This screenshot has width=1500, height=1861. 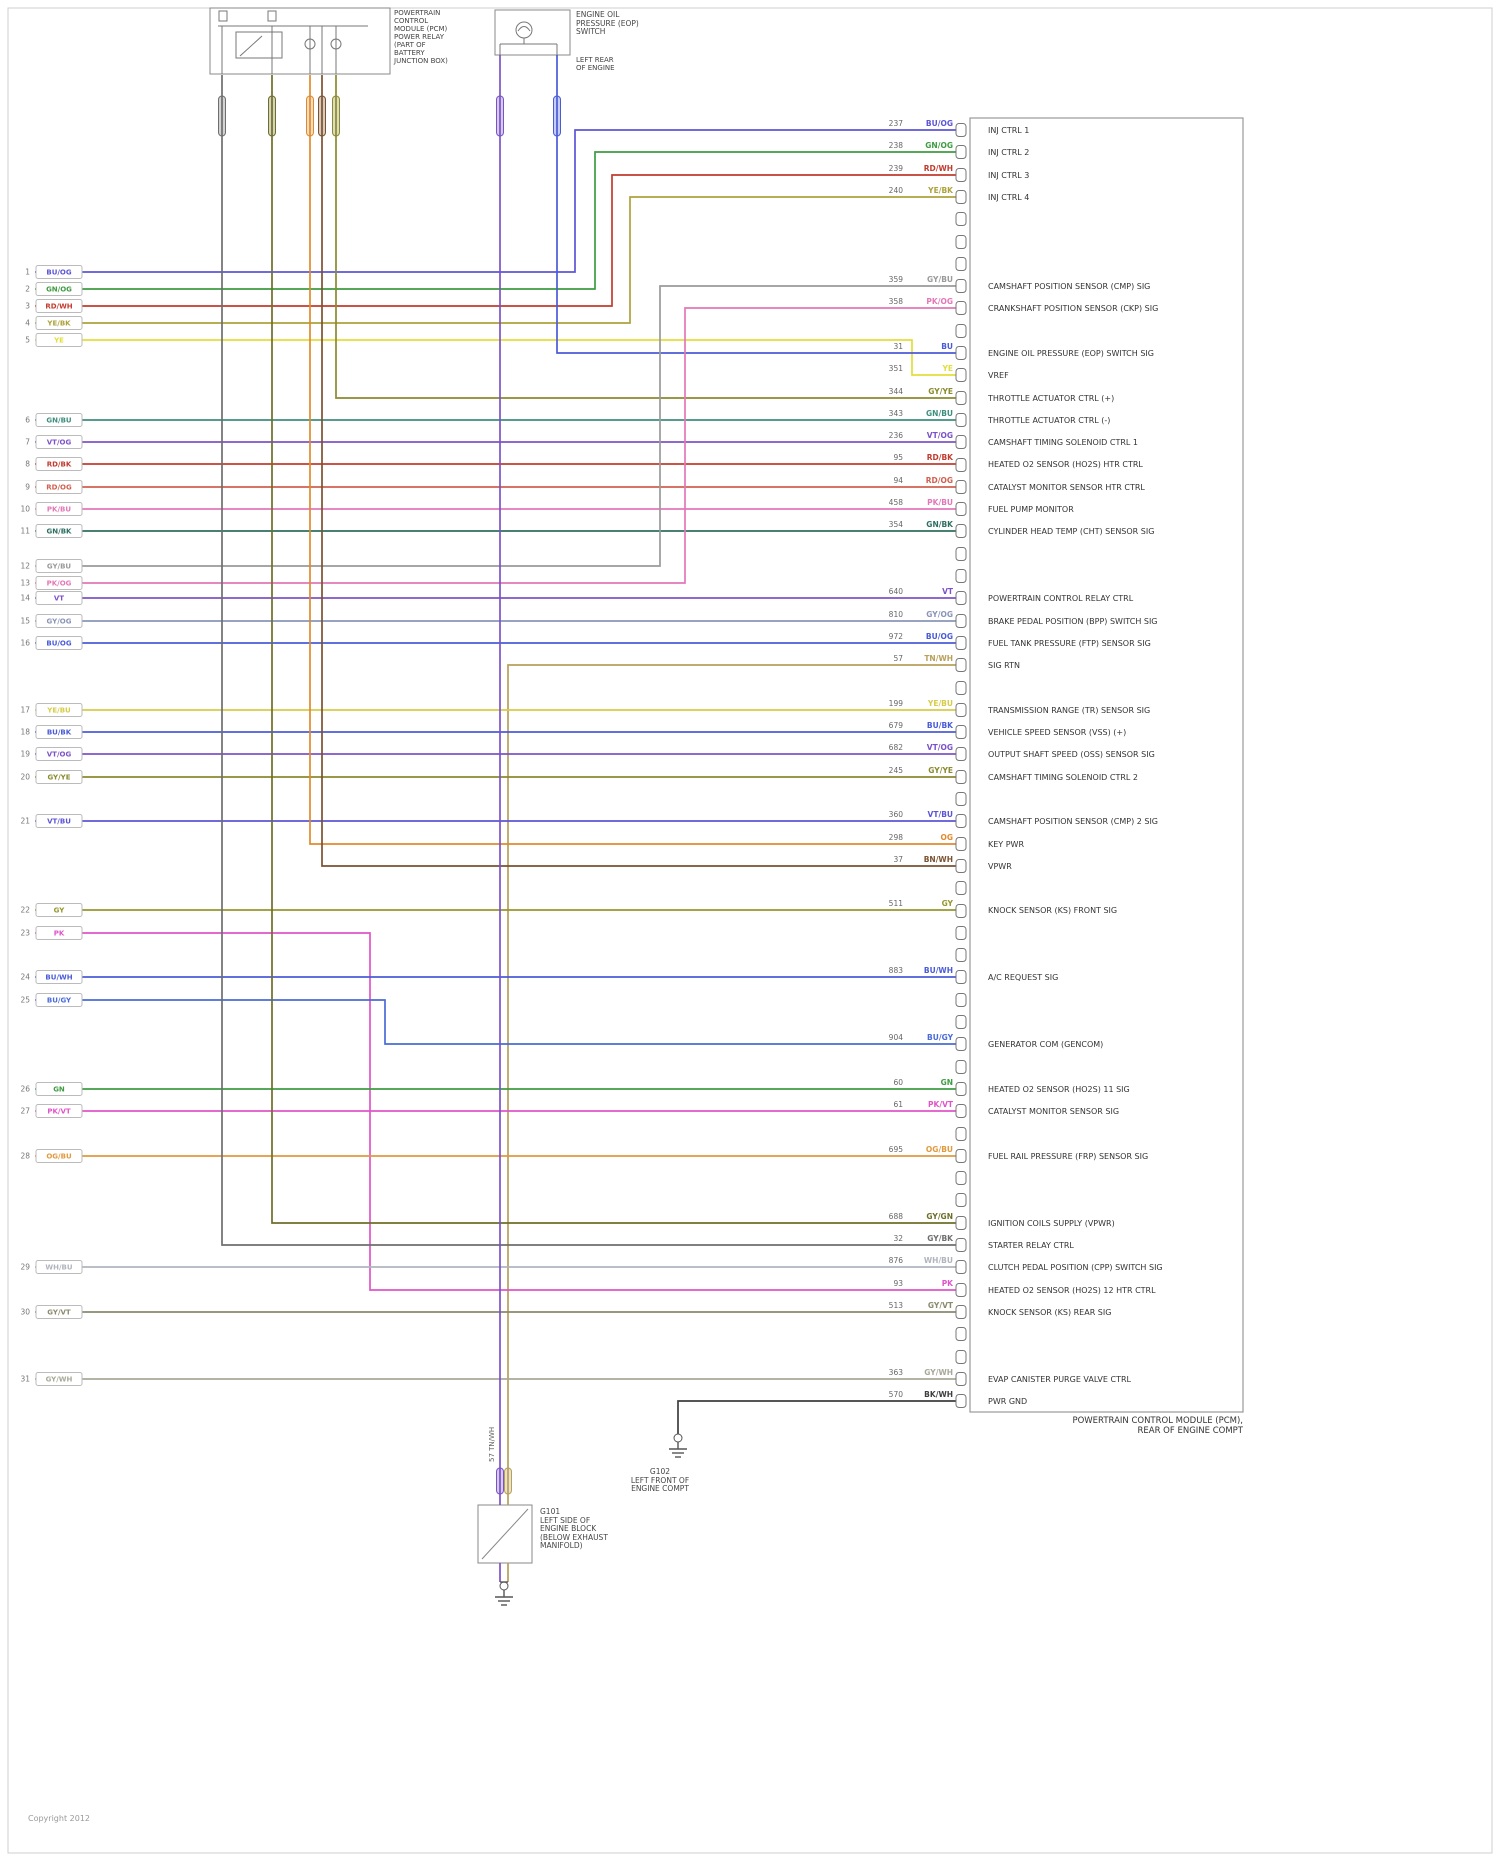 What do you see at coordinates (58, 711) in the screenshot?
I see `left-wire-code-label: YE/BU` at bounding box center [58, 711].